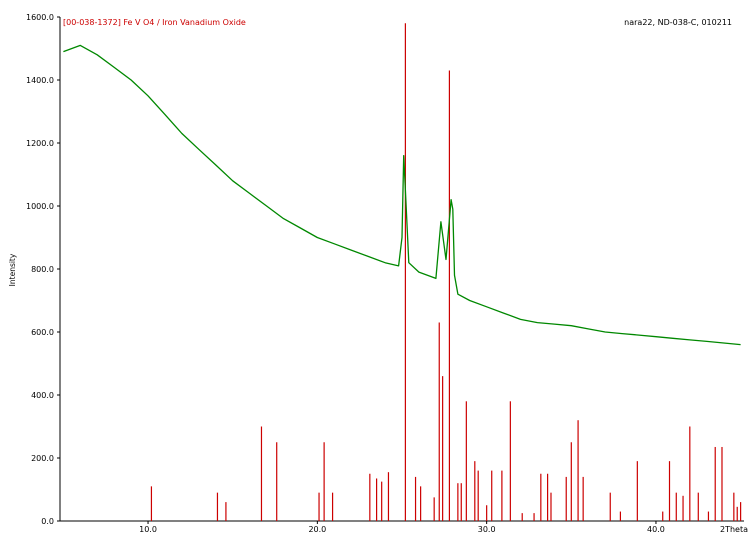  I want to click on x-axis-title: 2Theta, so click(734, 529).